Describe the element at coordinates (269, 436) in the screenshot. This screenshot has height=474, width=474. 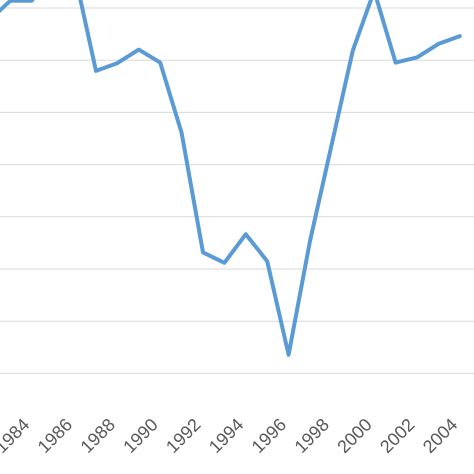
I see `x-tick-label: 1996` at that location.